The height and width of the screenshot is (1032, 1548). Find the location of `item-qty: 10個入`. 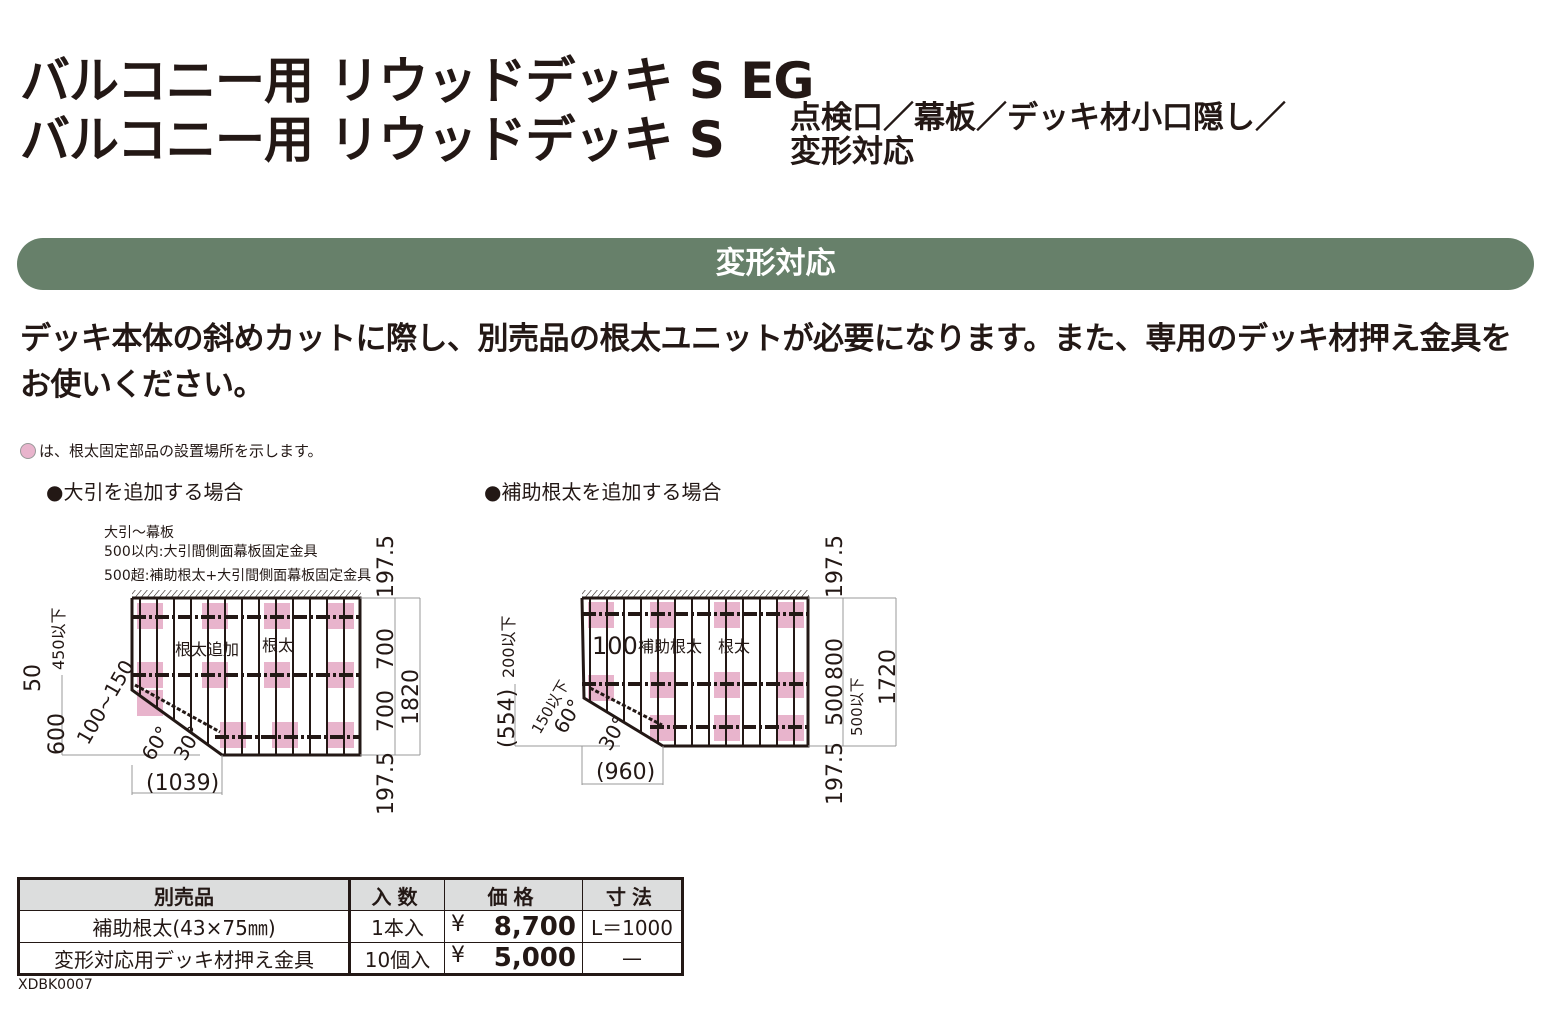

item-qty: 10個入 is located at coordinates (396, 958).